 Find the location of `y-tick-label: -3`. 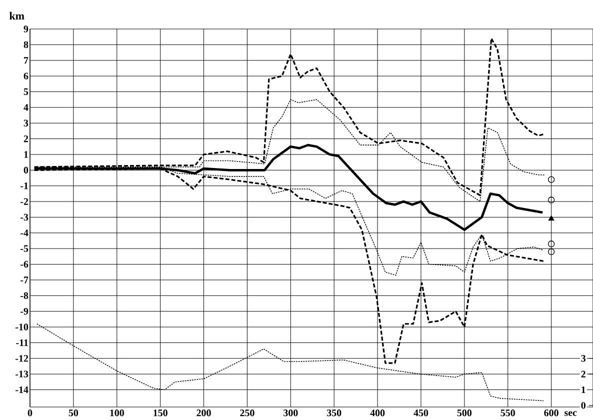

y-tick-label: -3 is located at coordinates (24, 217).